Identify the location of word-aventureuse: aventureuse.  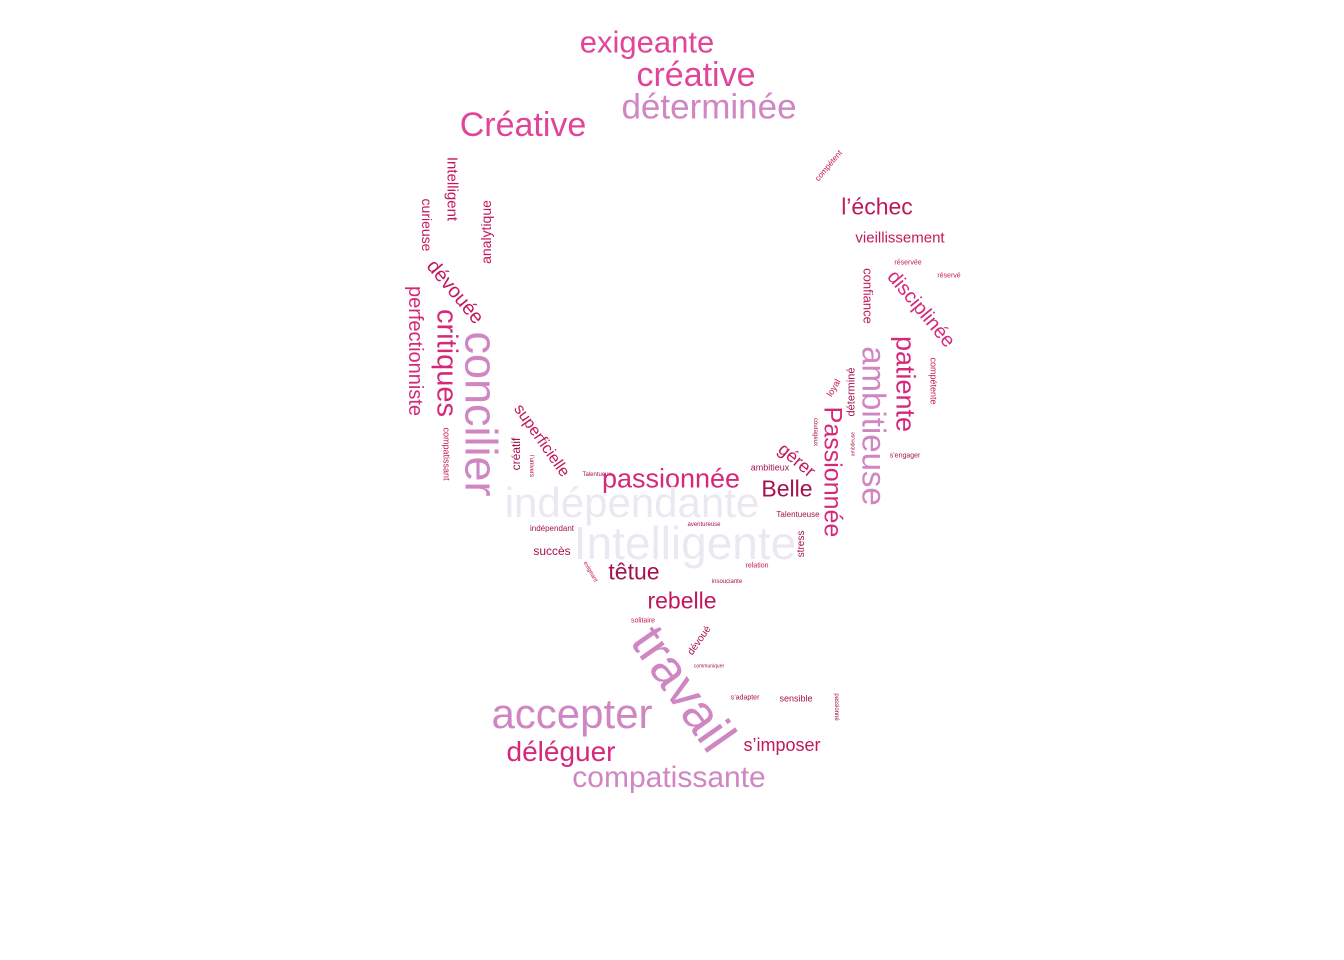
(704, 525).